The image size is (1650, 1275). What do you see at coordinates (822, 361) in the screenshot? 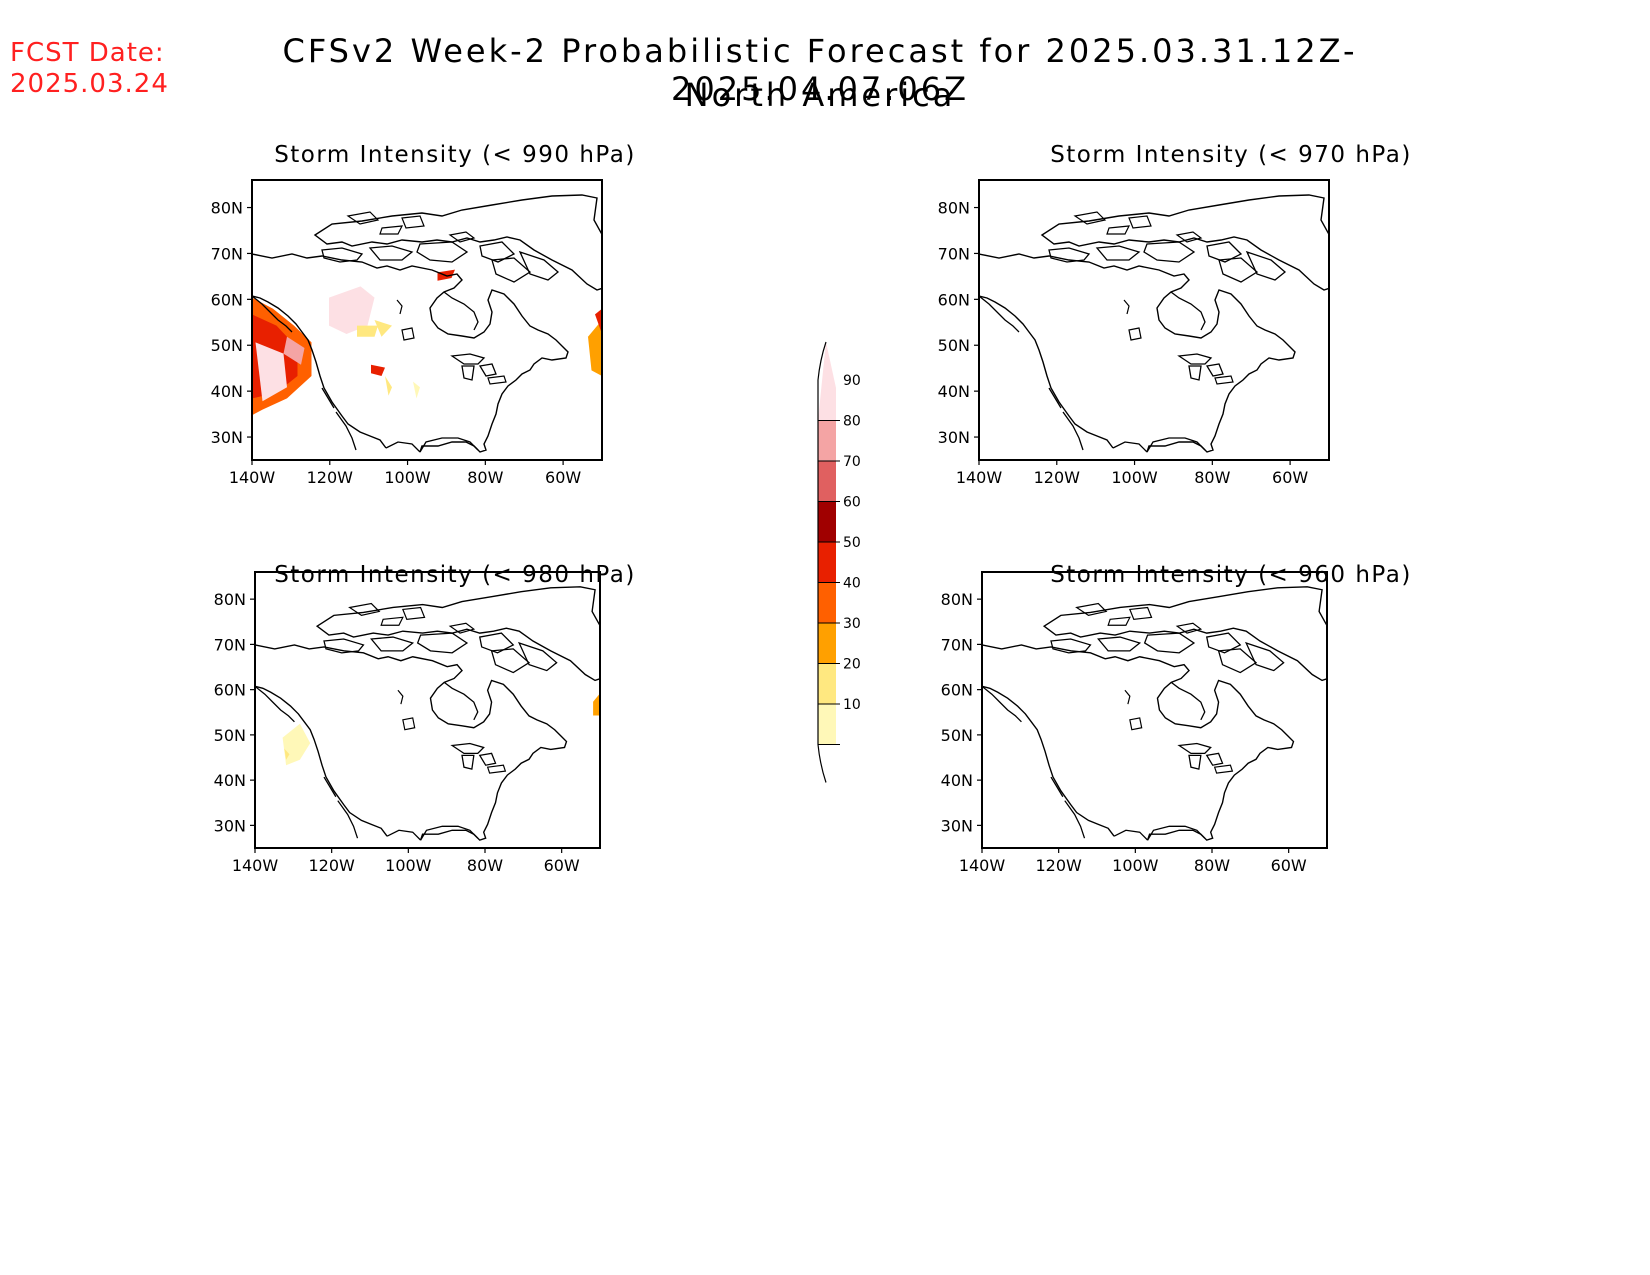
I see `colorbar-top` at bounding box center [822, 361].